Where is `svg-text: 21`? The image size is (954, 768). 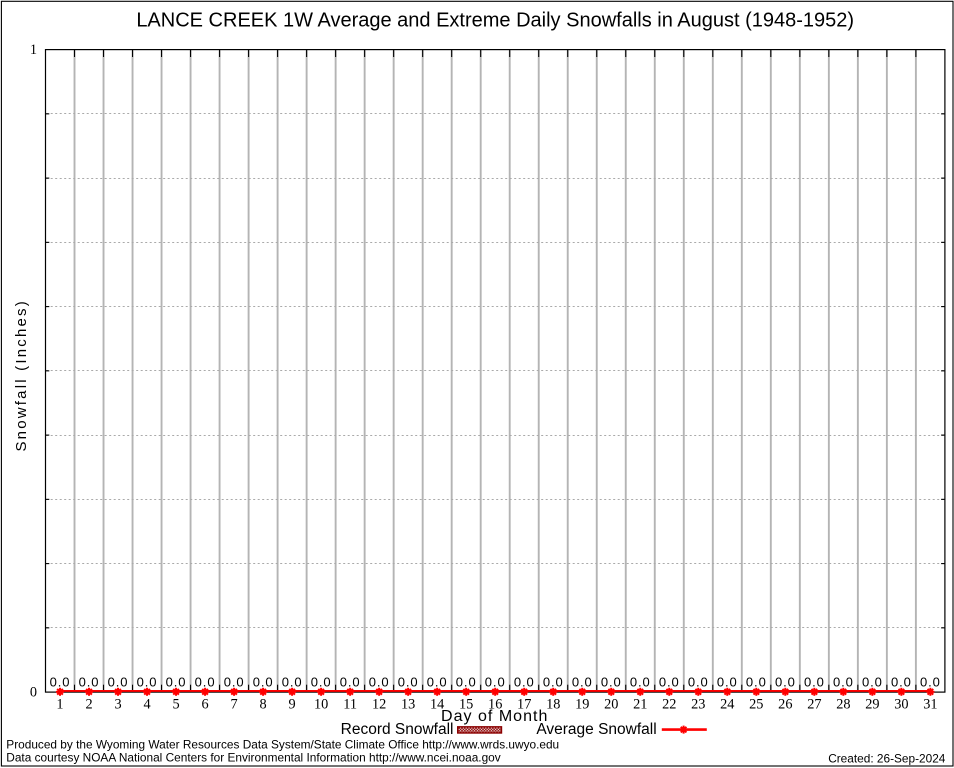
svg-text: 21 is located at coordinates (640, 705).